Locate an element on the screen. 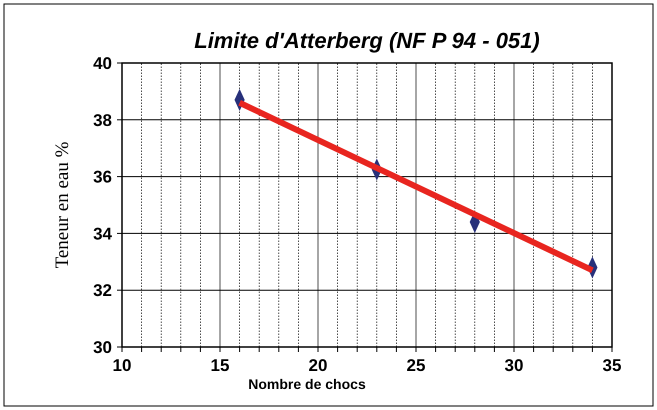 The image size is (657, 410). x-tick-label: 30 is located at coordinates (514, 365).